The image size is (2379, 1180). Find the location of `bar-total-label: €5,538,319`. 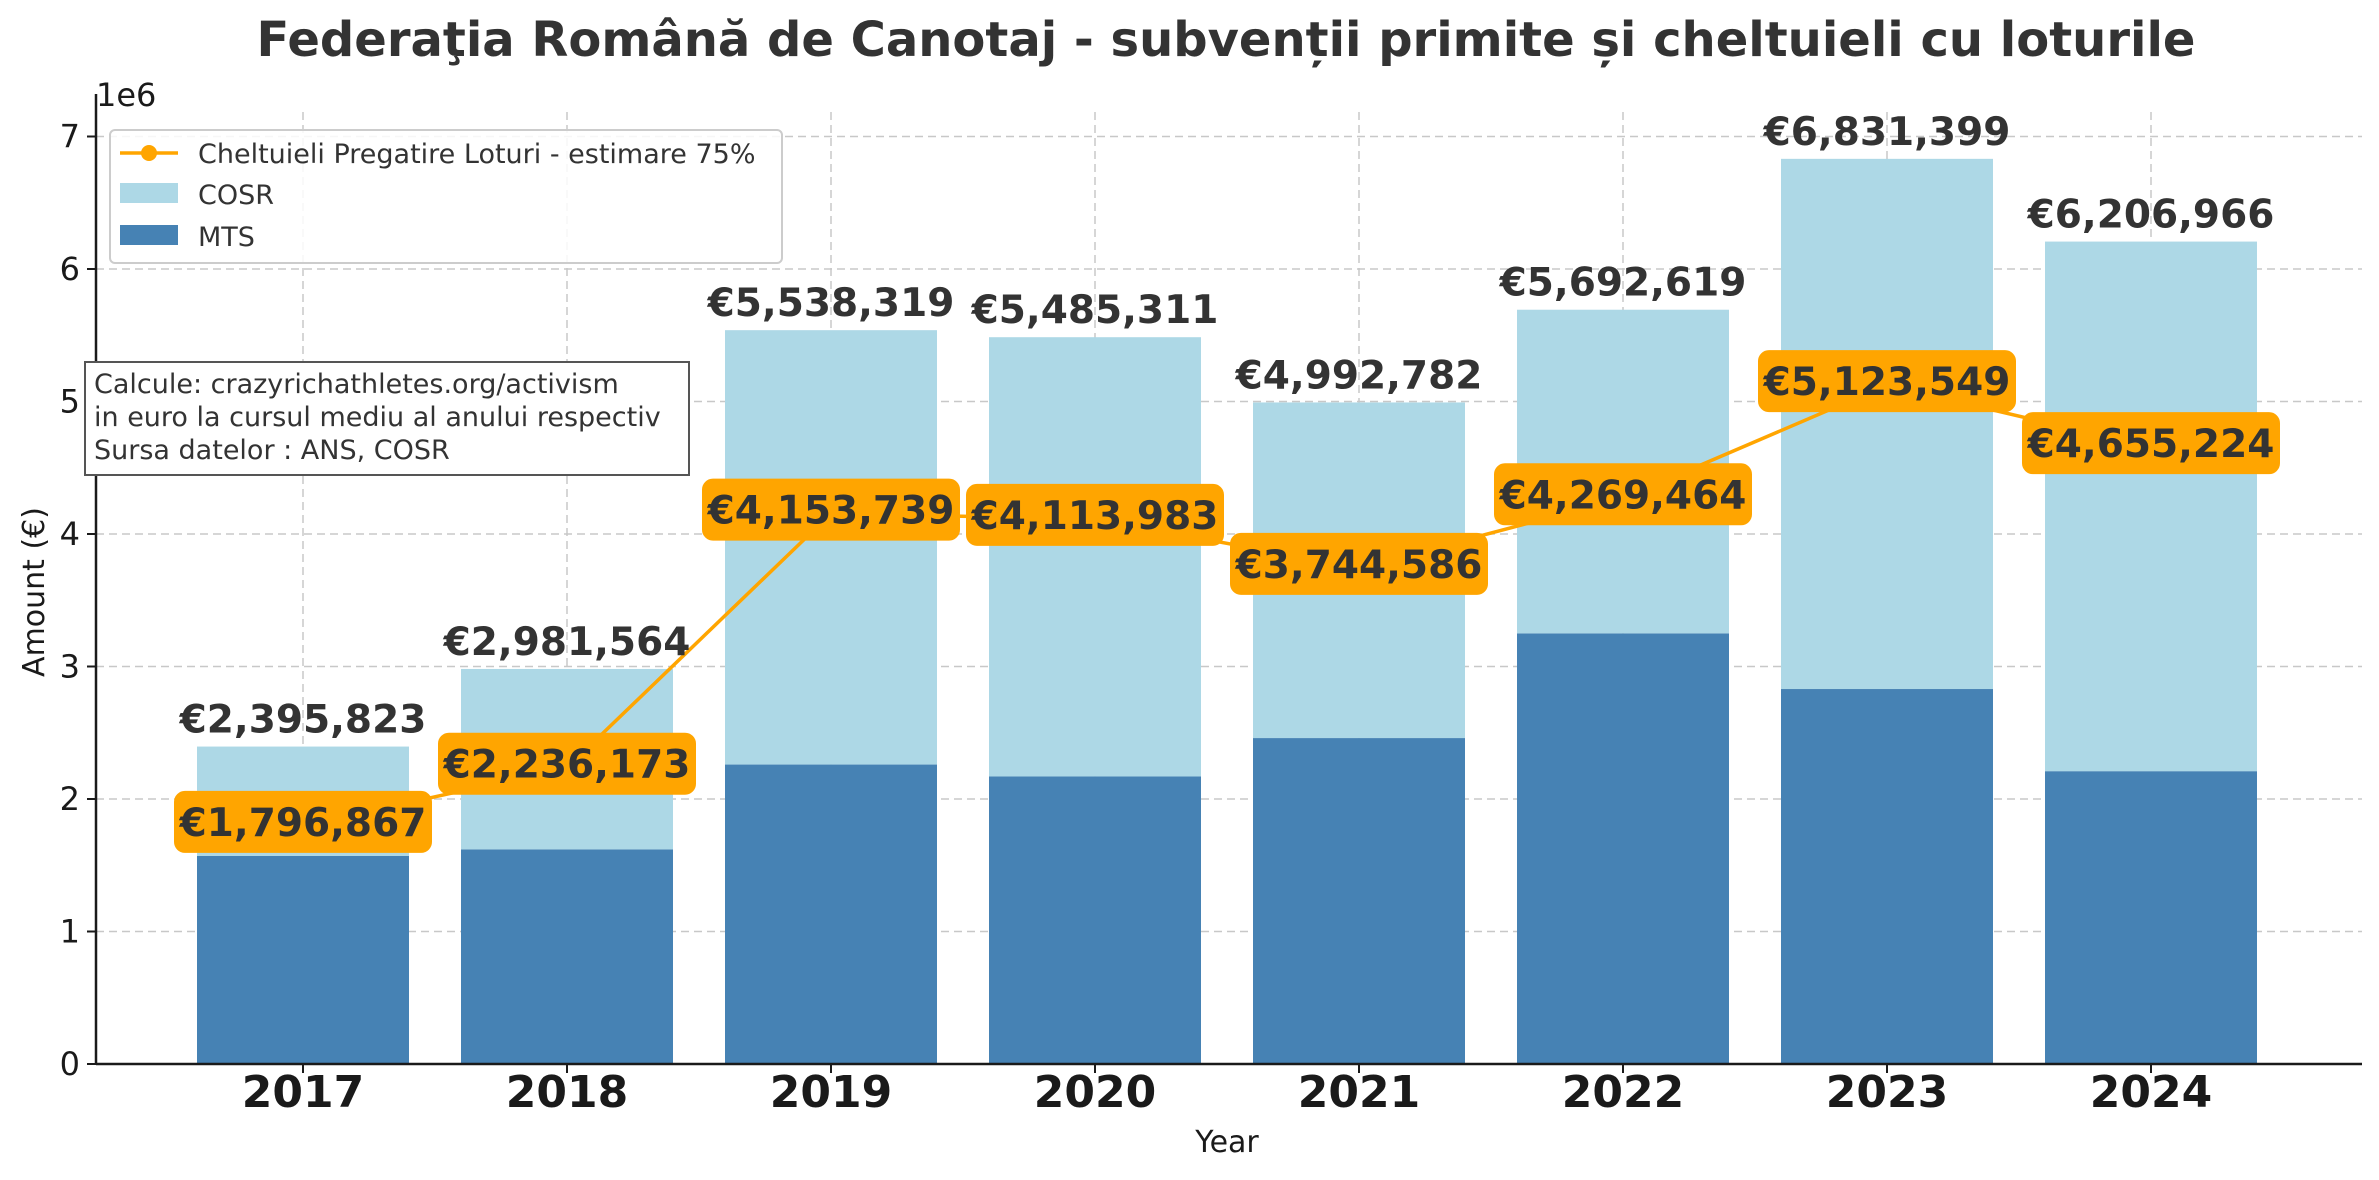

bar-total-label: €5,538,319 is located at coordinates (831, 303).